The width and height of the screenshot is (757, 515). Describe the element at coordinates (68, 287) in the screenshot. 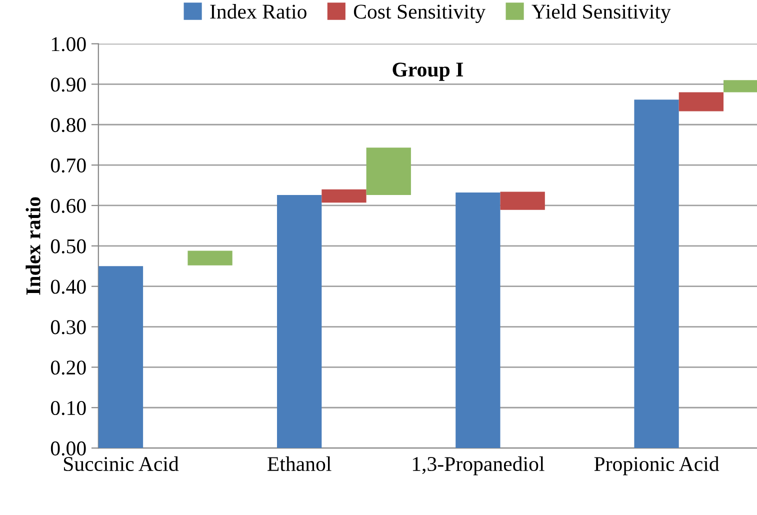

I see `y-tick-label: 0.40` at that location.